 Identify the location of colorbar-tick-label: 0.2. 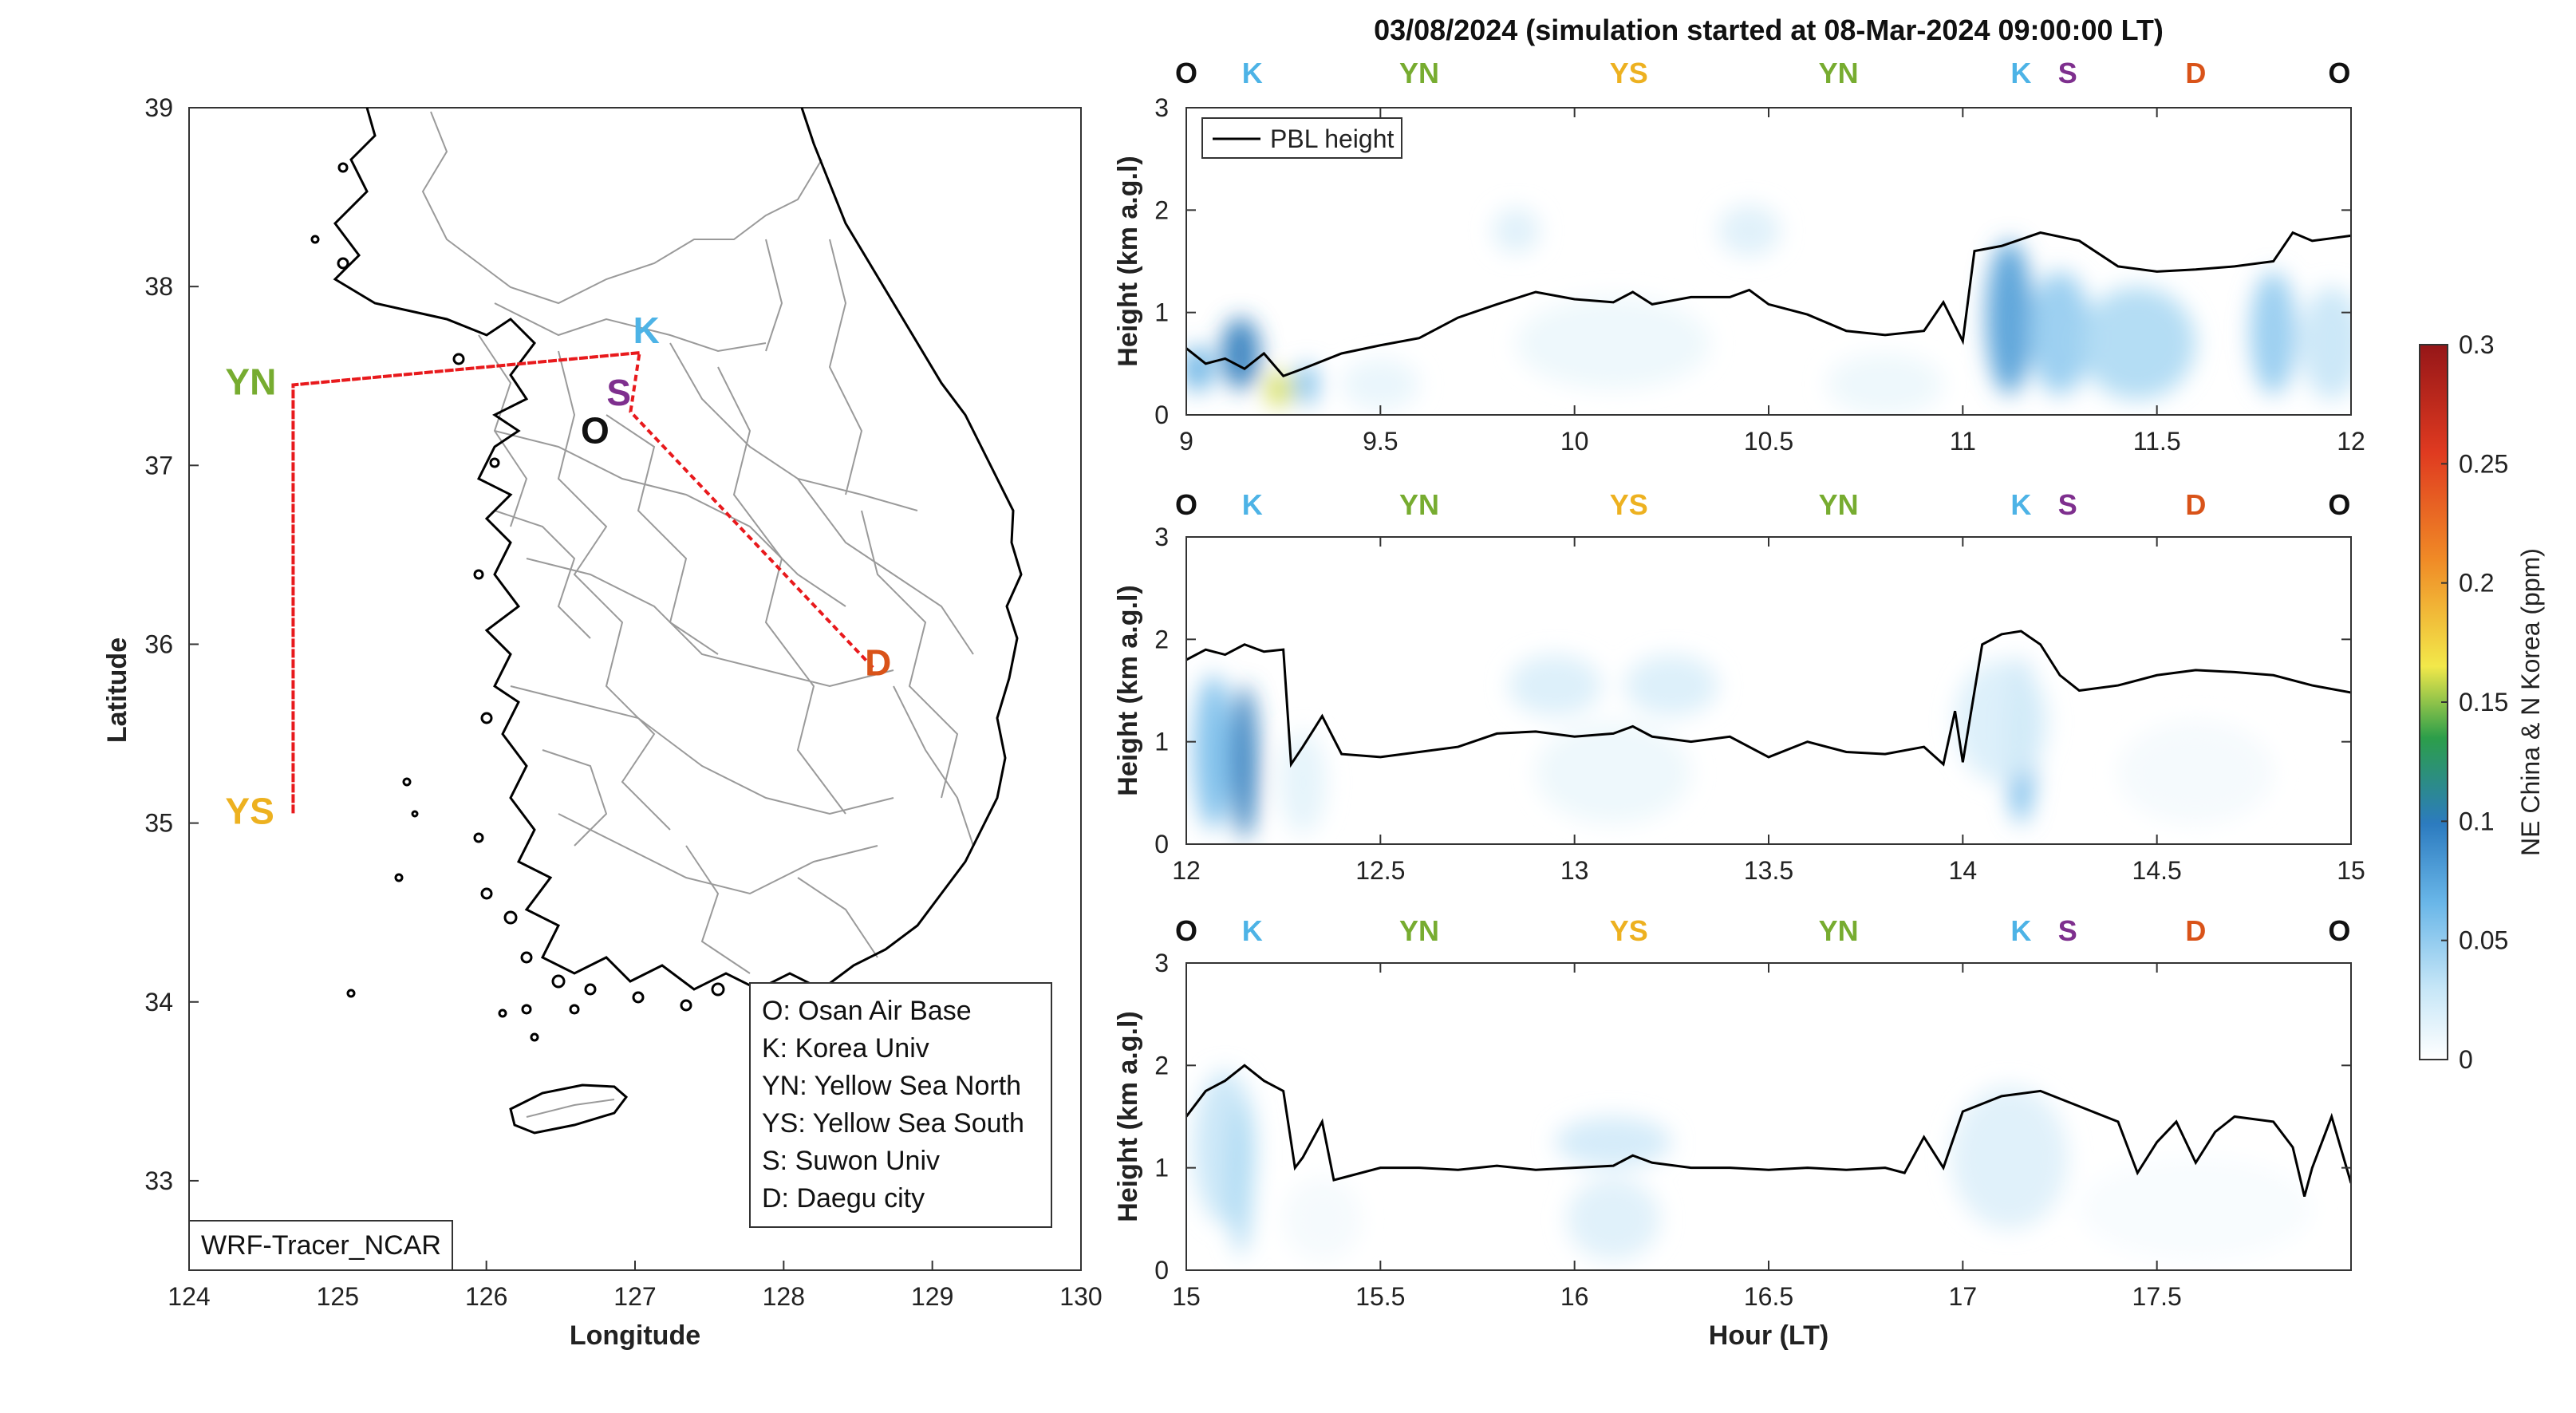
(2476, 583).